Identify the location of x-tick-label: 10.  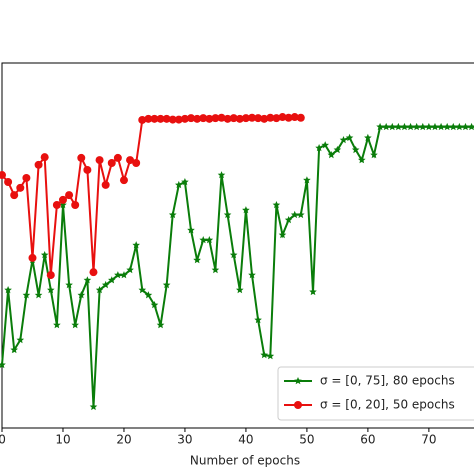
(62, 440).